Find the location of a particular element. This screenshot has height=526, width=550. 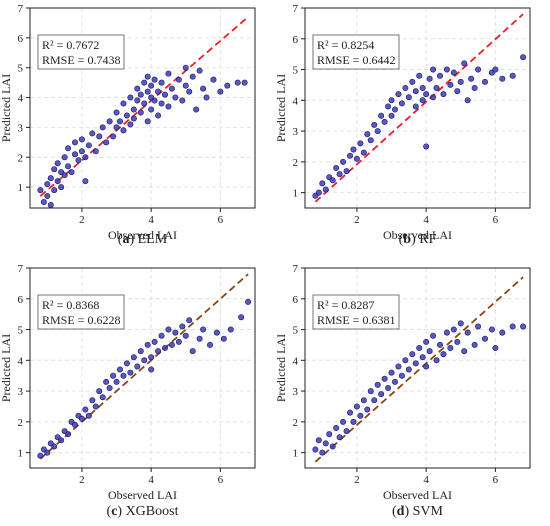

y-tick-label: 3 is located at coordinates (21, 128).